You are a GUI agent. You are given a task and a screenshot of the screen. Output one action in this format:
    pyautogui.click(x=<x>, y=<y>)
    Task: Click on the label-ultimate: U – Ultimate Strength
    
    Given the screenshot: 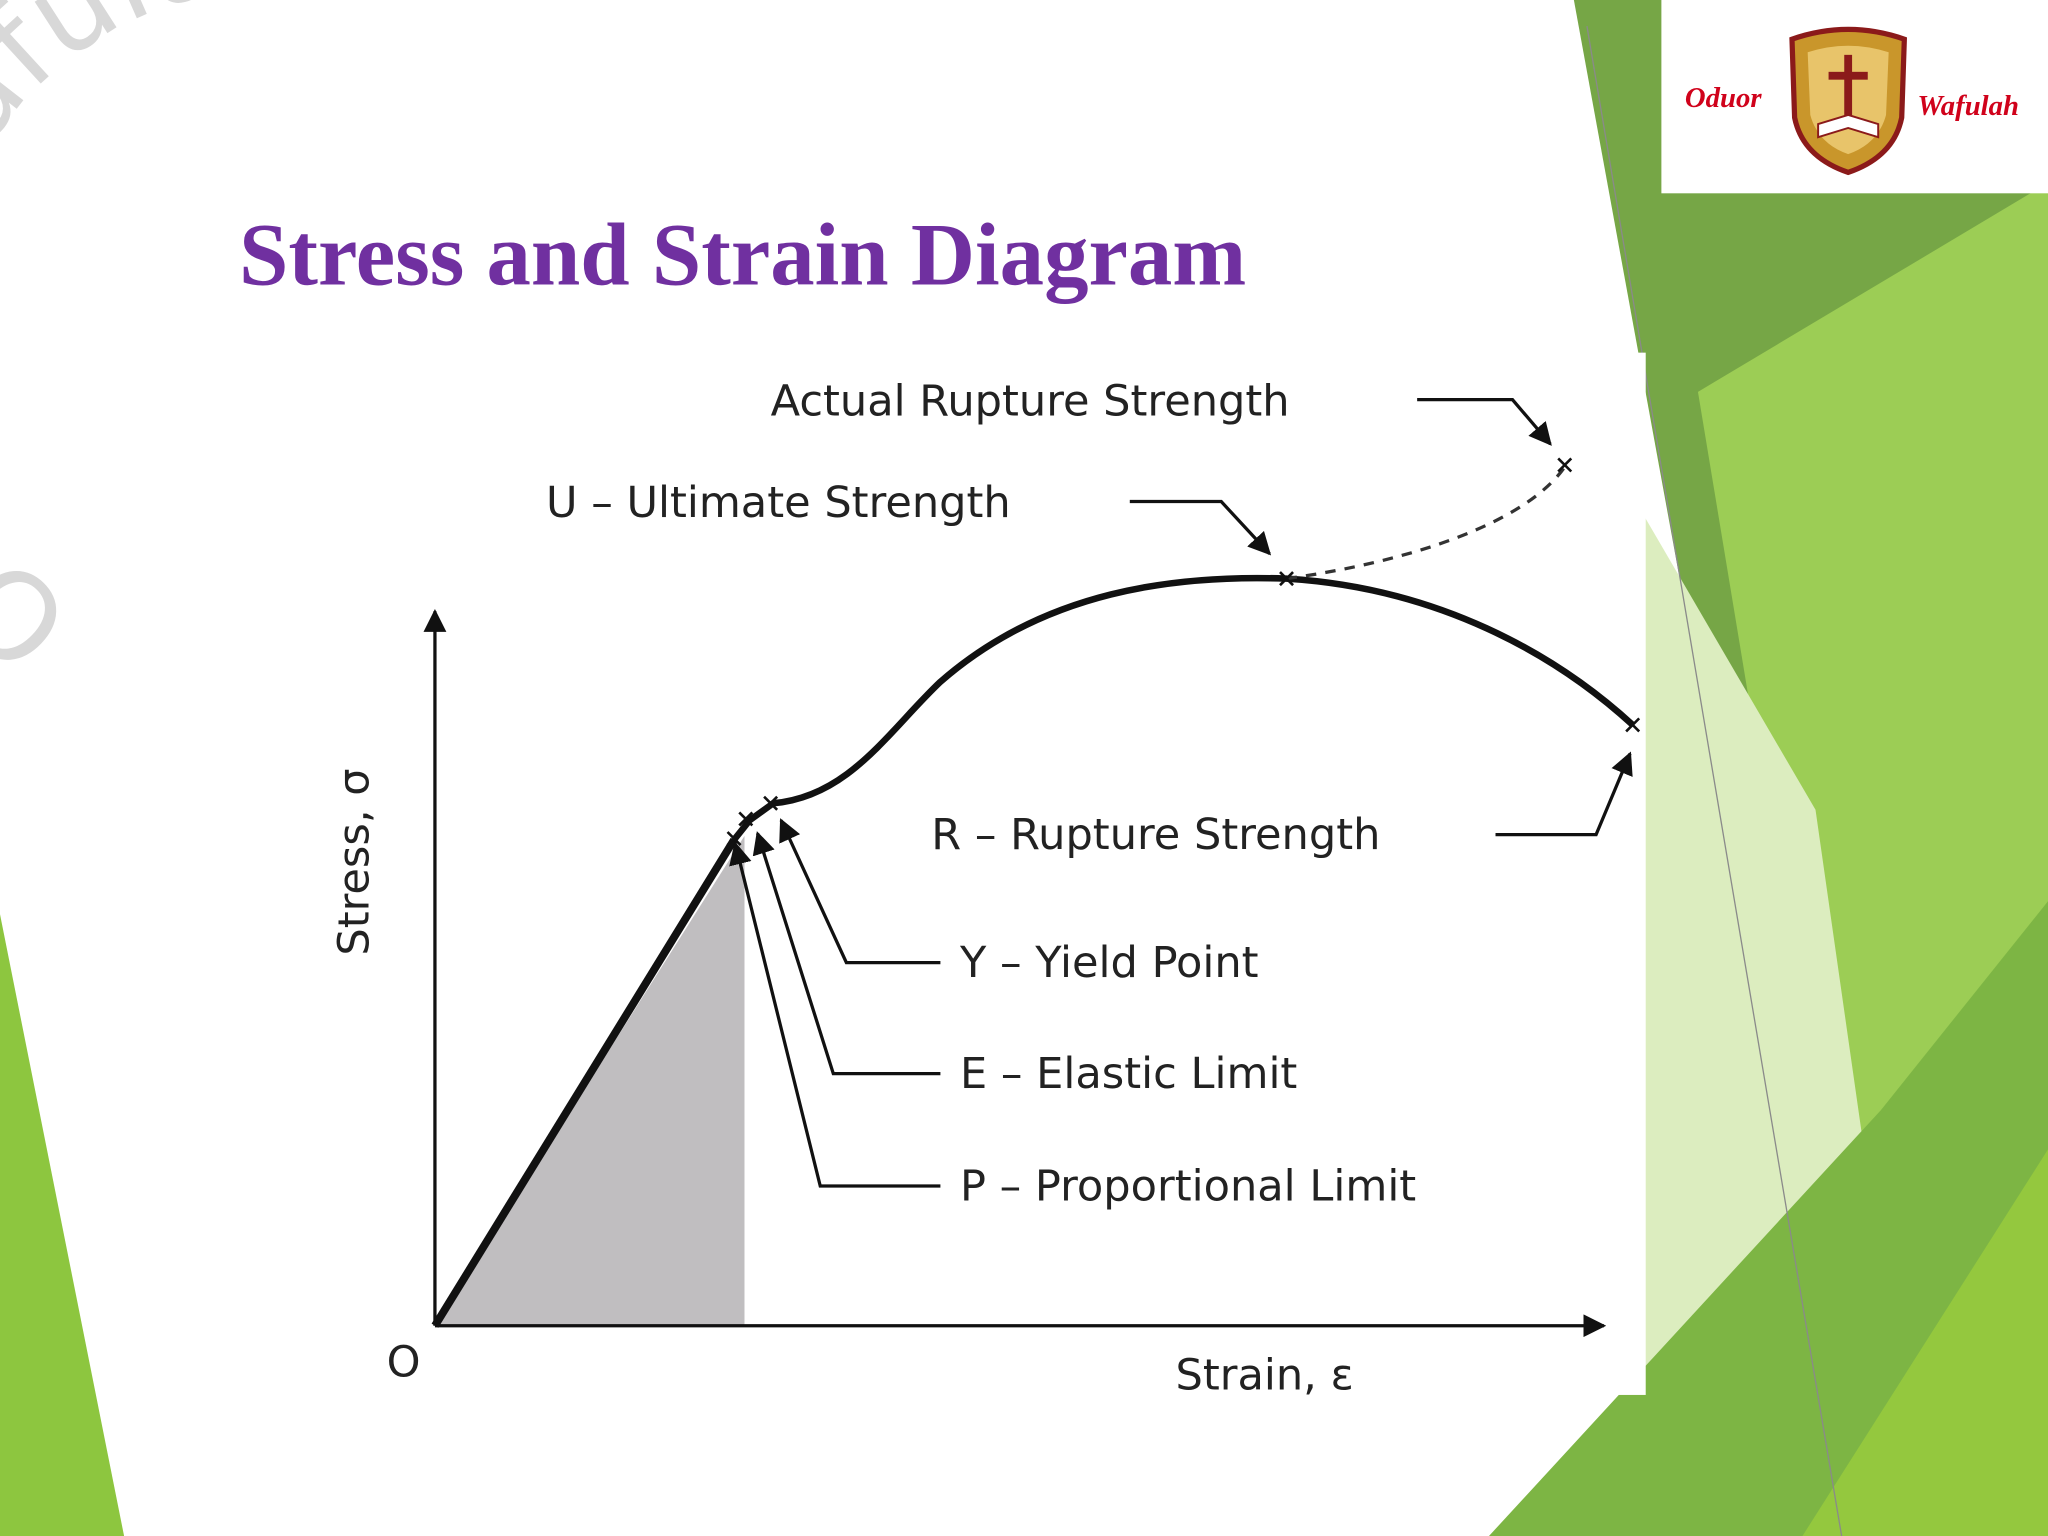 What is the action you would take?
    pyautogui.click(x=778, y=503)
    